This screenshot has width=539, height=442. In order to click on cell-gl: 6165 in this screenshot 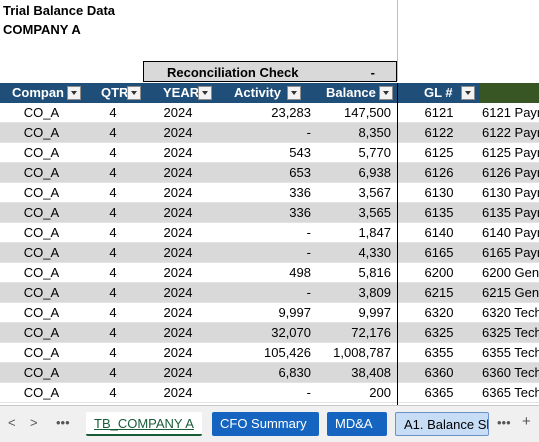, I will do `click(439, 252)`.